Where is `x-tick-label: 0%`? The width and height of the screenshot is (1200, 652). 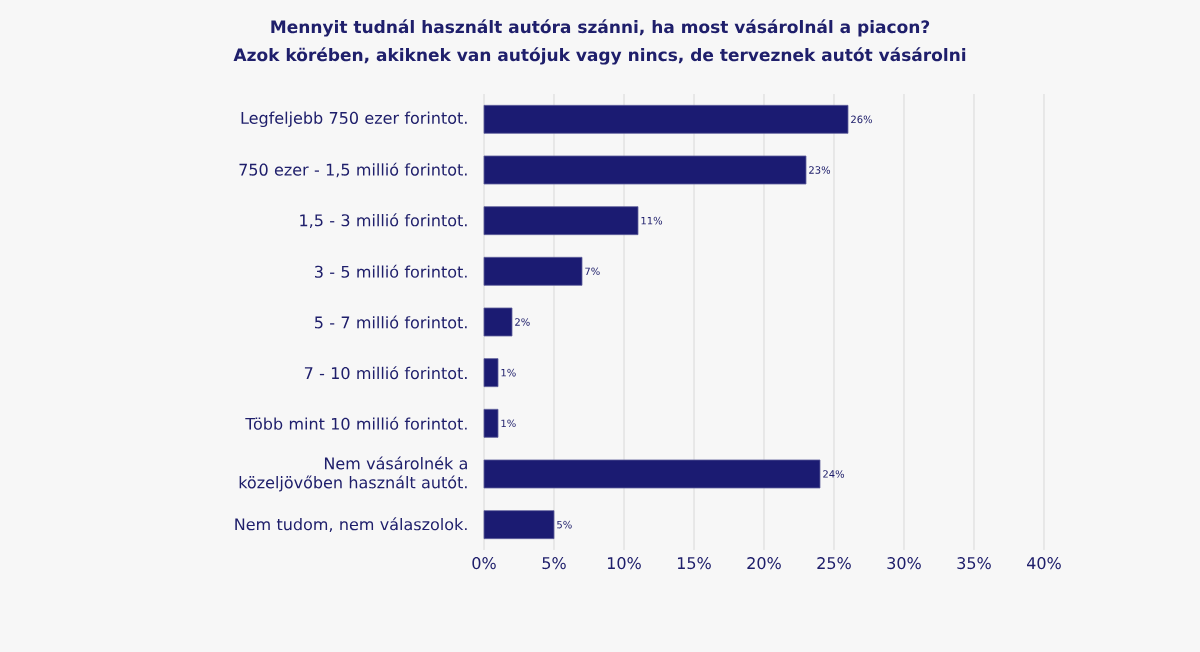 x-tick-label: 0% is located at coordinates (484, 563).